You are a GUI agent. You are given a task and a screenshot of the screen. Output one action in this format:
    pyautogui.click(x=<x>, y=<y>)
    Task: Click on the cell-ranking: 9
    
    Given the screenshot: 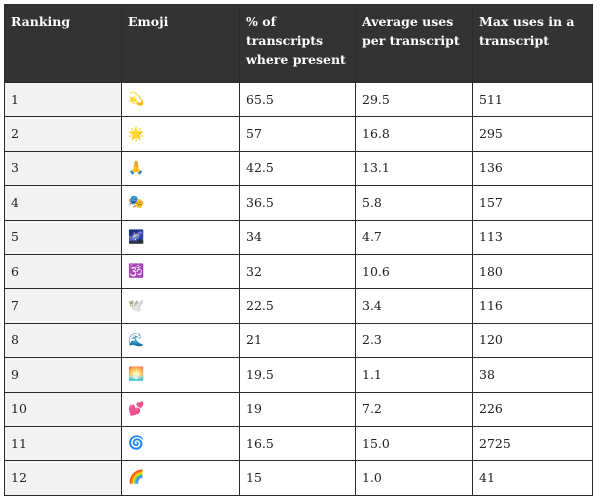 What is the action you would take?
    pyautogui.click(x=63, y=375)
    